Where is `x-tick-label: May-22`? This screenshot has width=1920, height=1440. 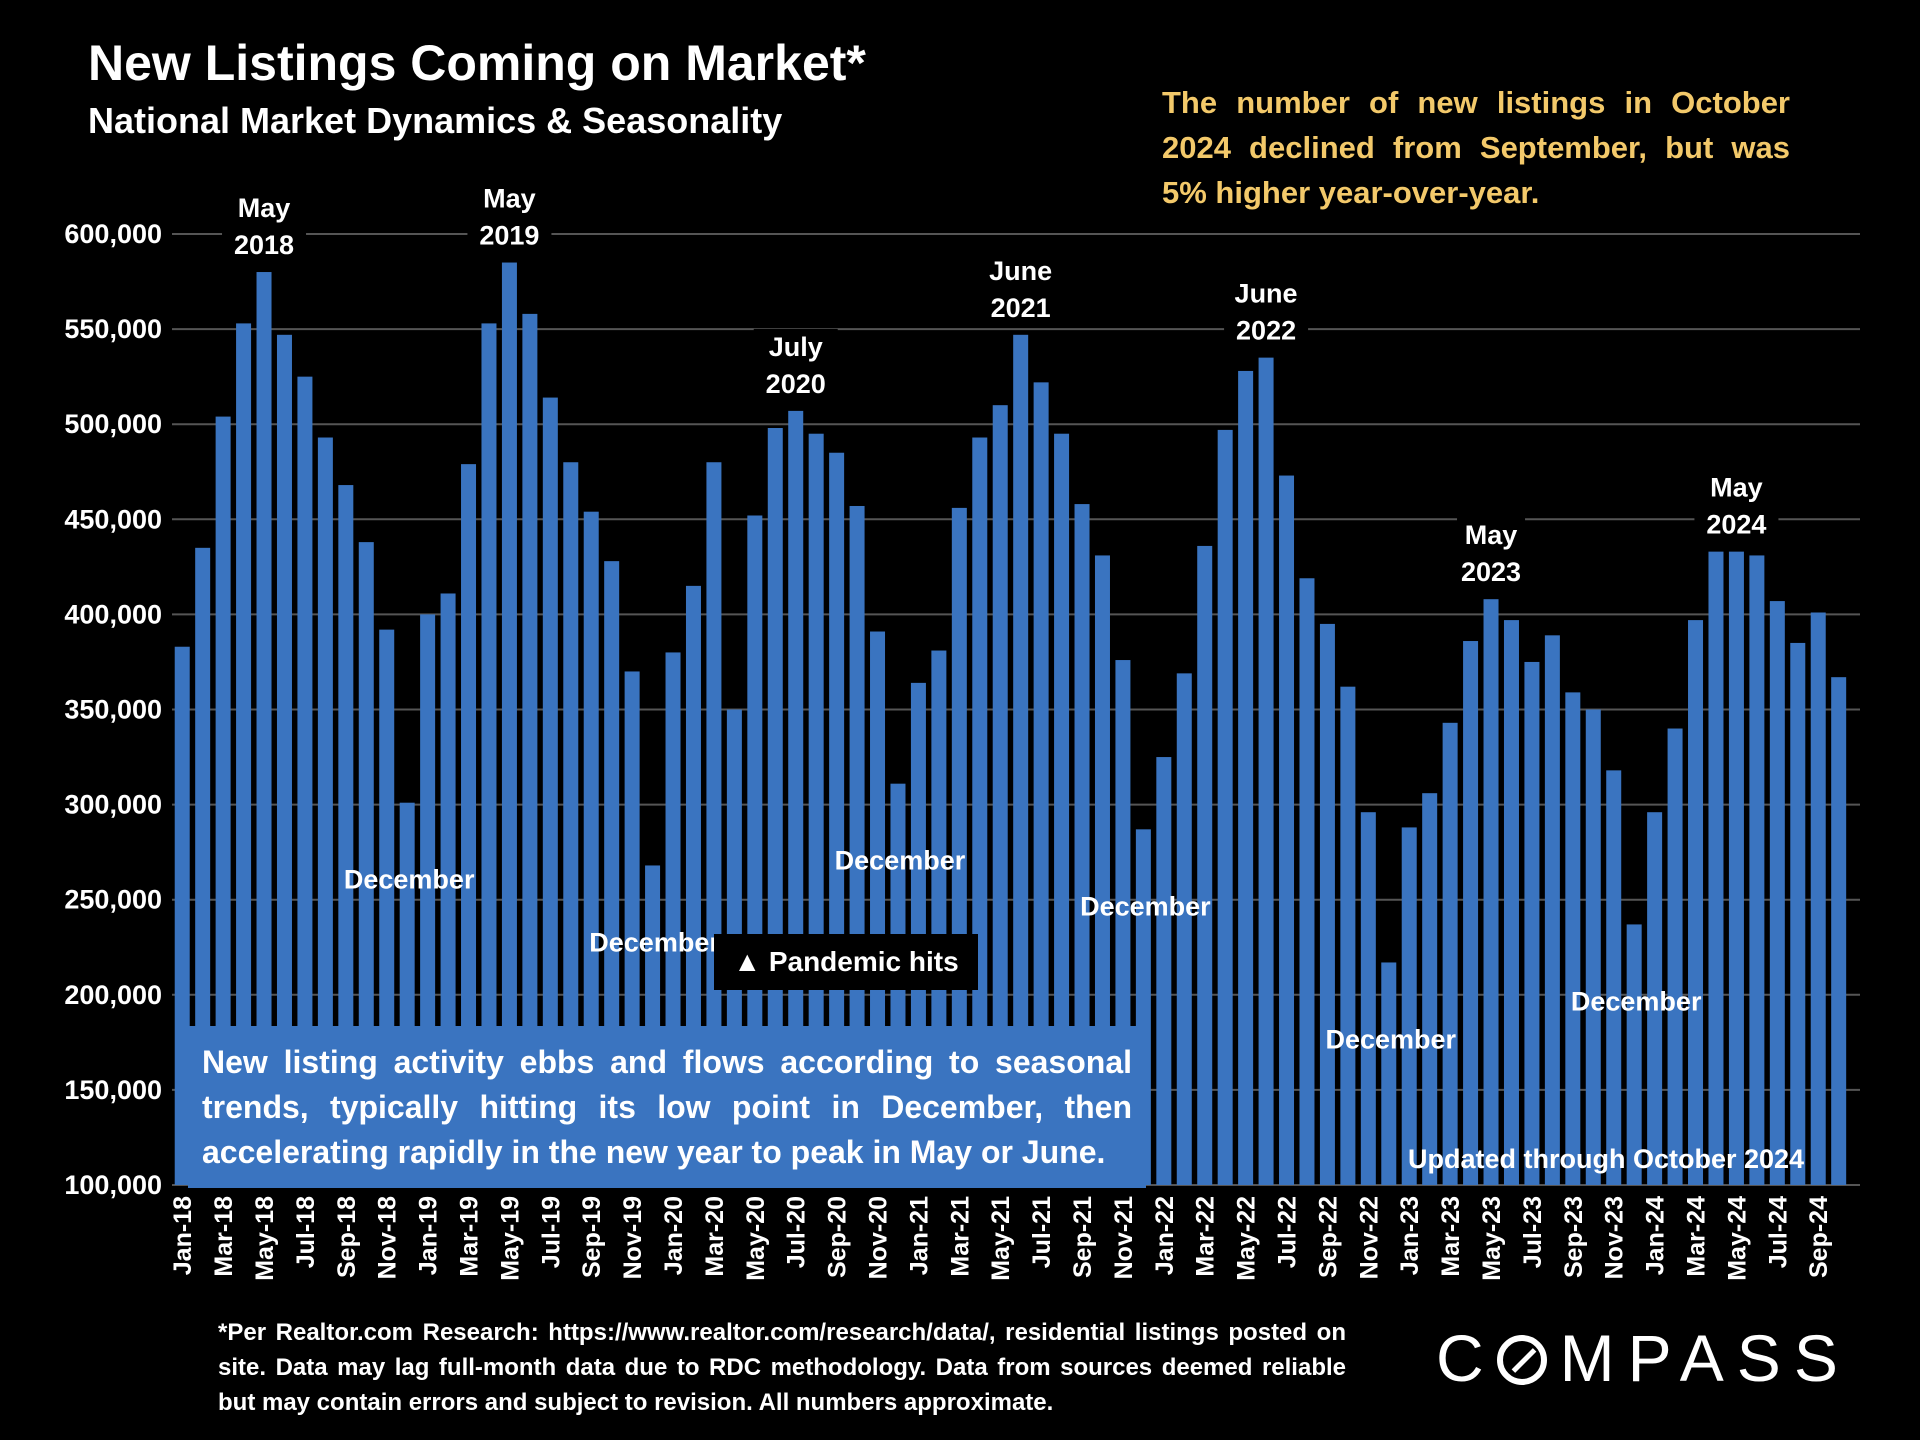
x-tick-label: May-22 is located at coordinates (1247, 1238).